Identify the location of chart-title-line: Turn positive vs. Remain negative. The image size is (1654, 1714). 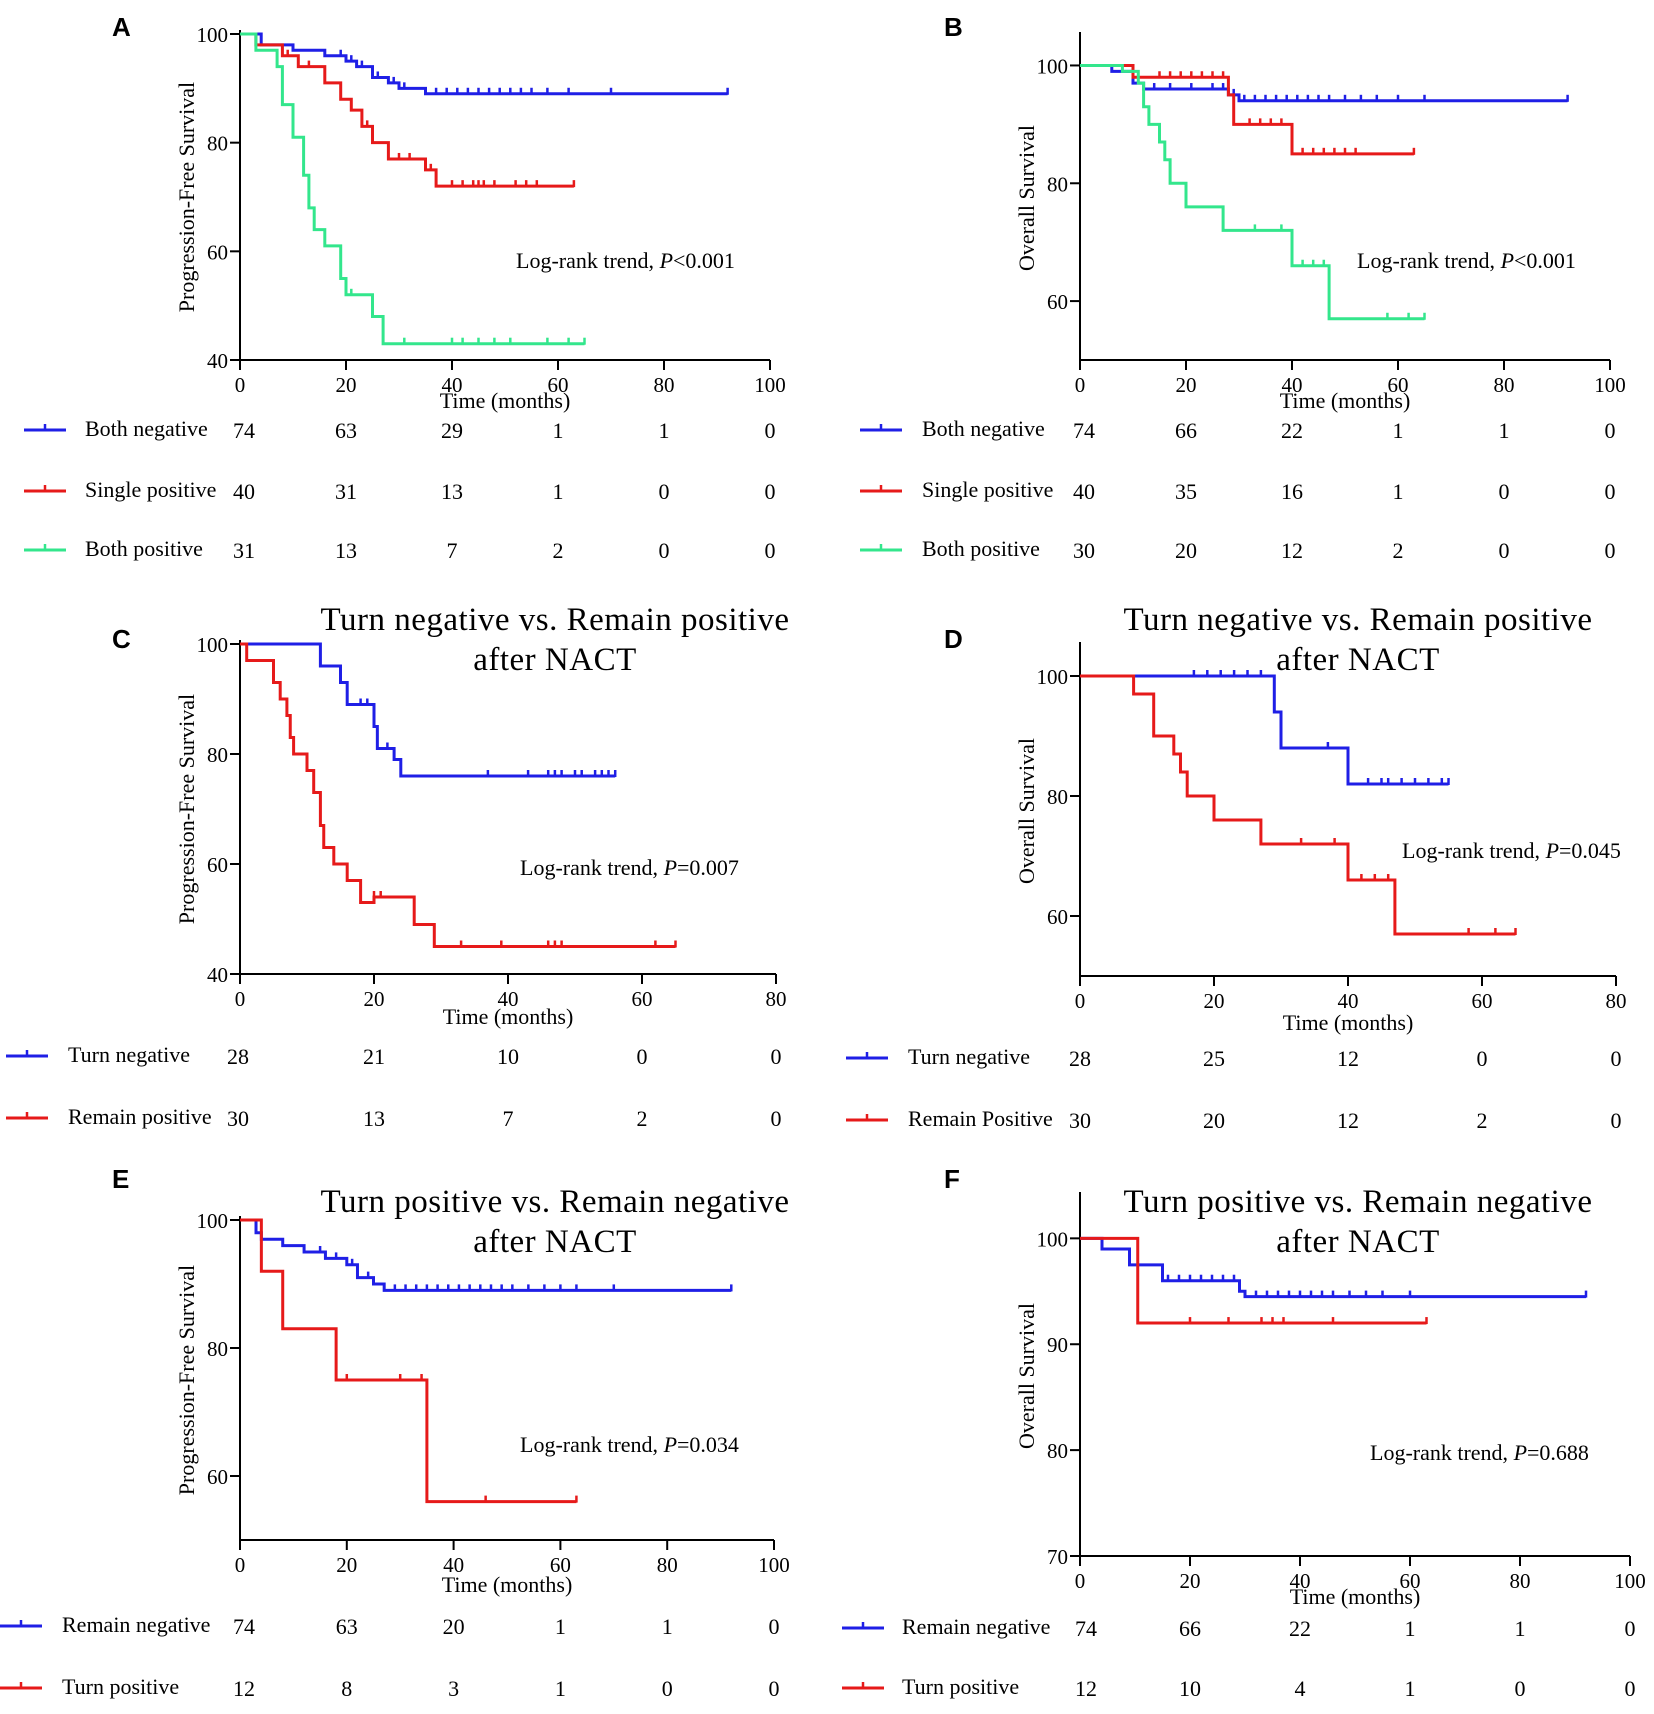
(555, 1202).